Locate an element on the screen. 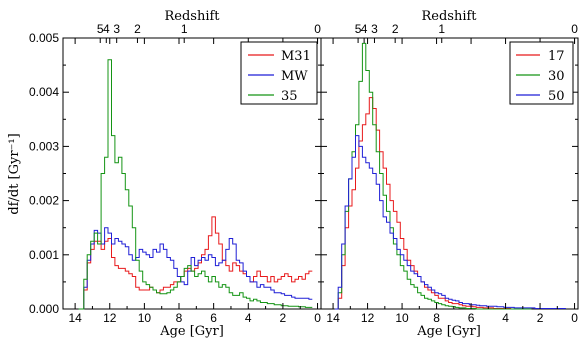 The width and height of the screenshot is (580, 339). y-tick-label: 0.002 is located at coordinates (44, 201).